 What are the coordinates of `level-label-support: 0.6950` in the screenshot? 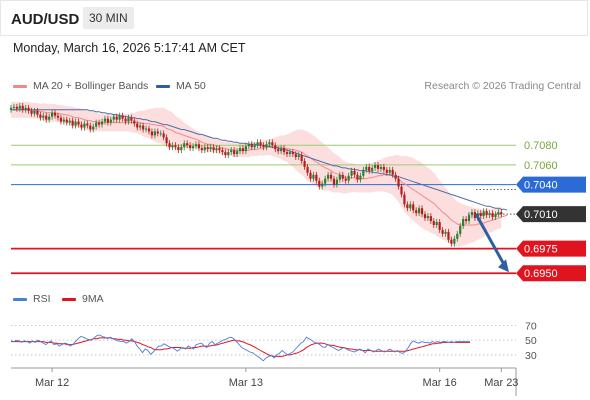 It's located at (541, 274).